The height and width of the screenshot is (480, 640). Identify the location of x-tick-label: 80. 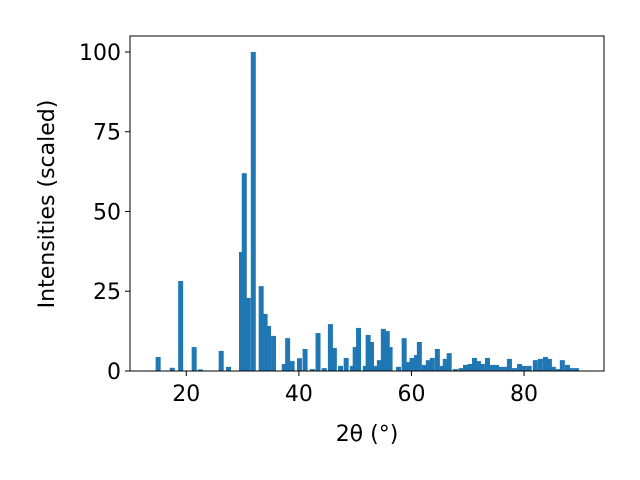
(524, 394).